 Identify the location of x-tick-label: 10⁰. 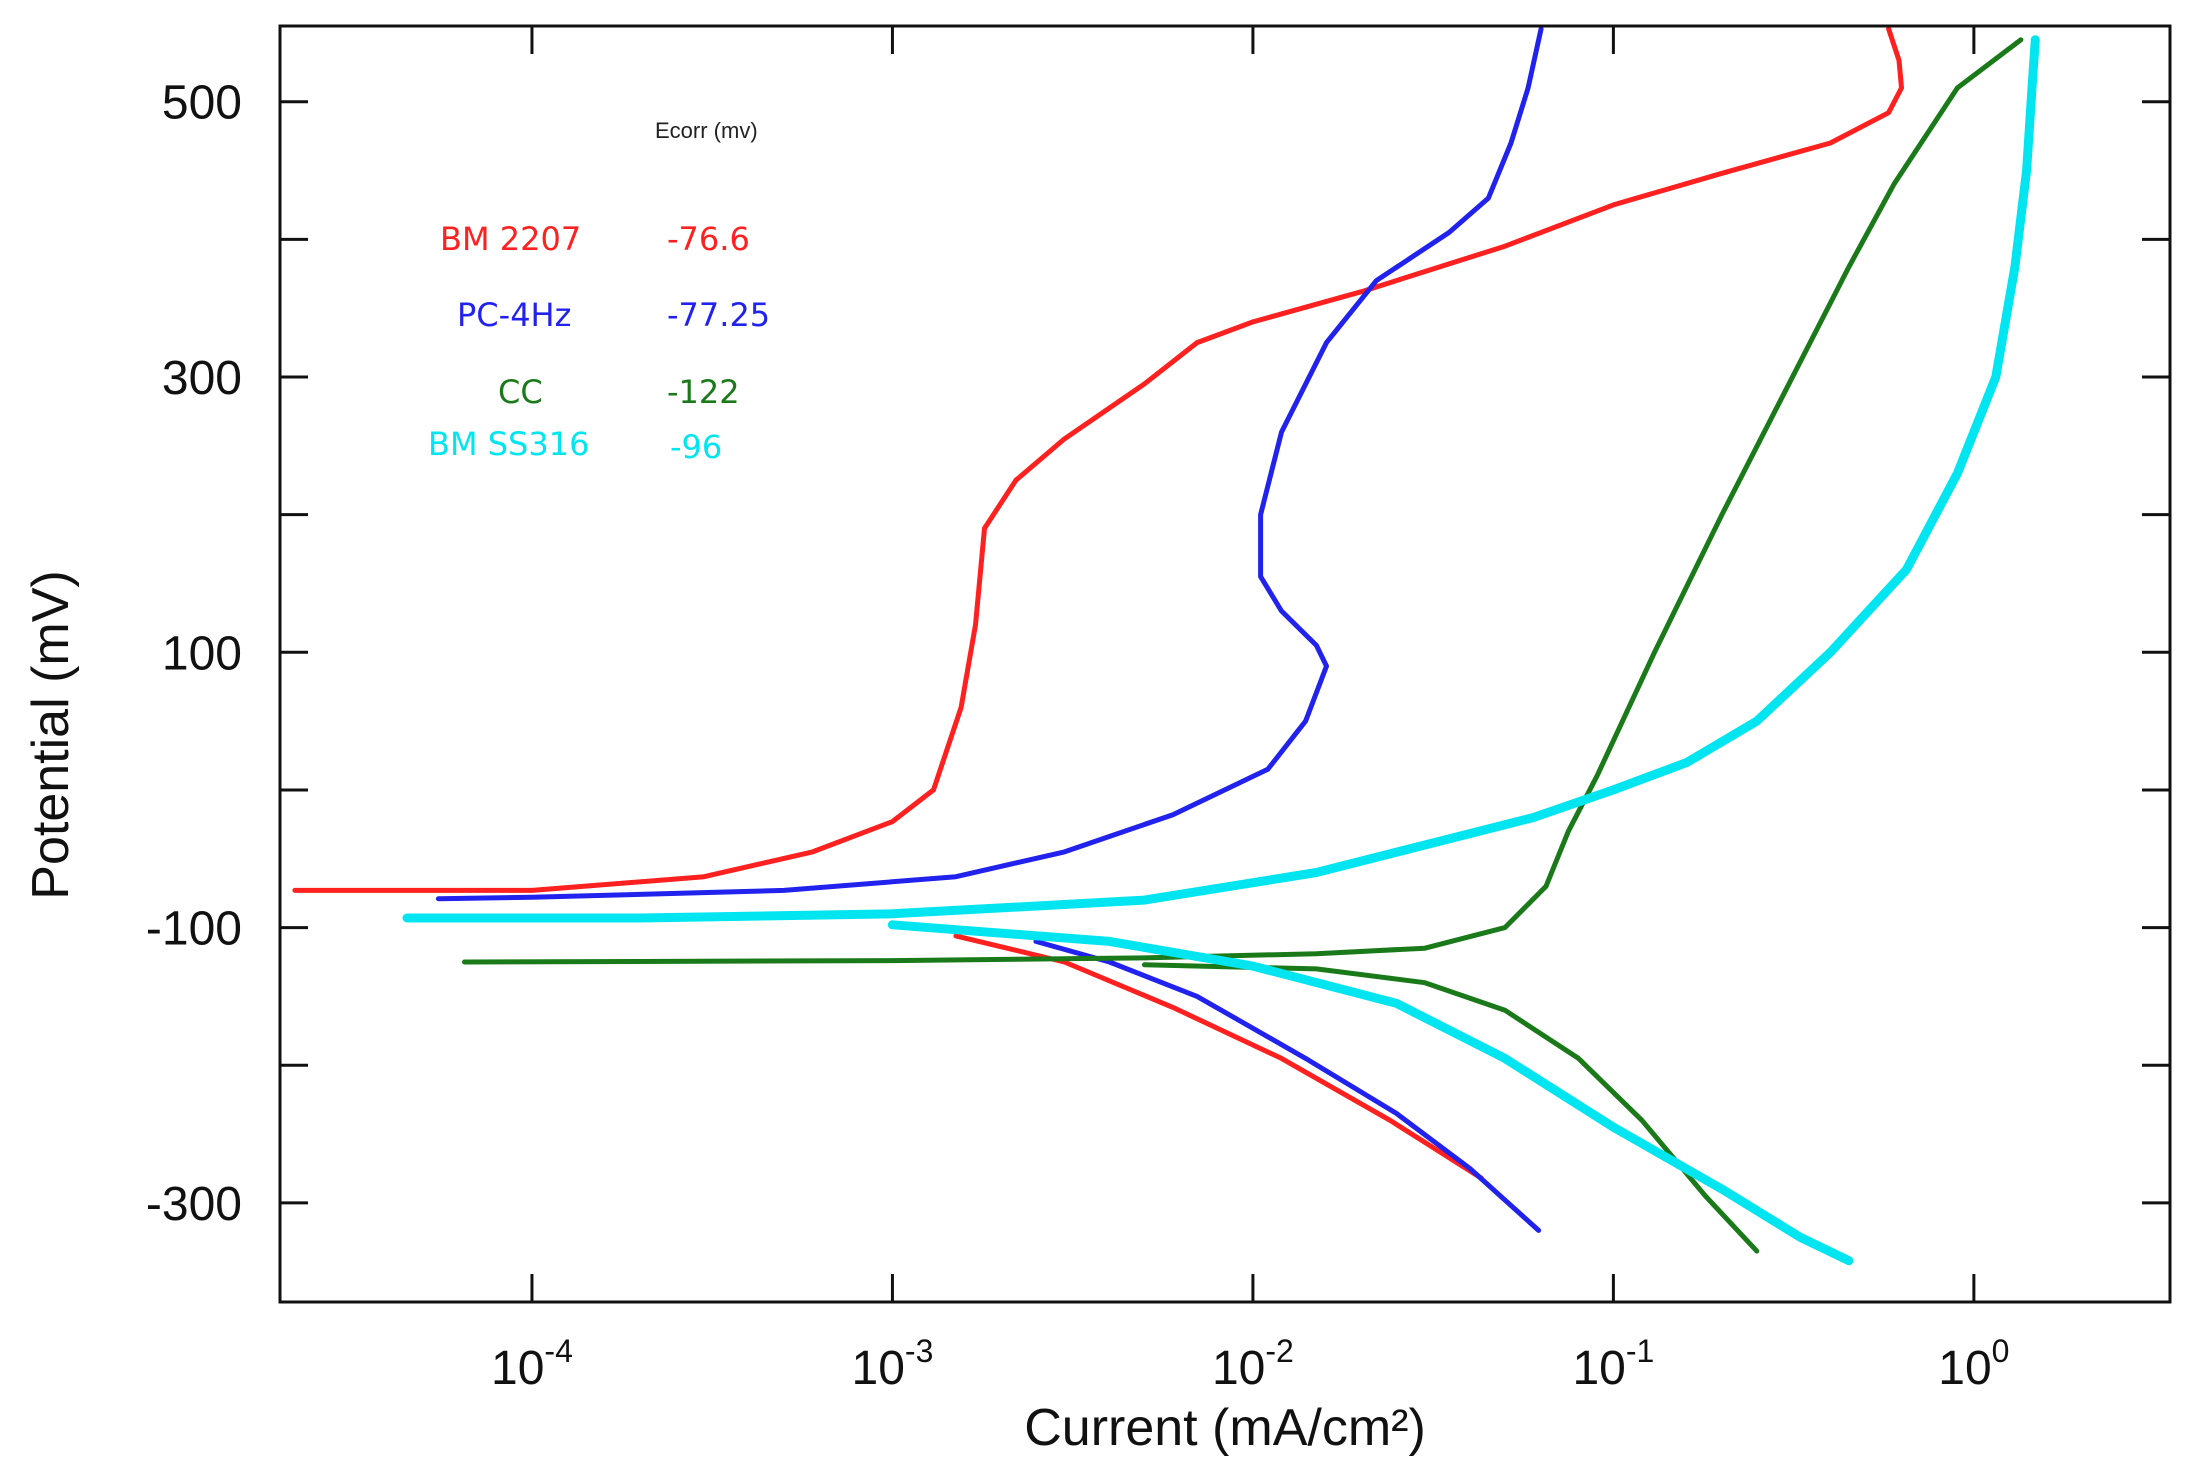
(1973, 1364).